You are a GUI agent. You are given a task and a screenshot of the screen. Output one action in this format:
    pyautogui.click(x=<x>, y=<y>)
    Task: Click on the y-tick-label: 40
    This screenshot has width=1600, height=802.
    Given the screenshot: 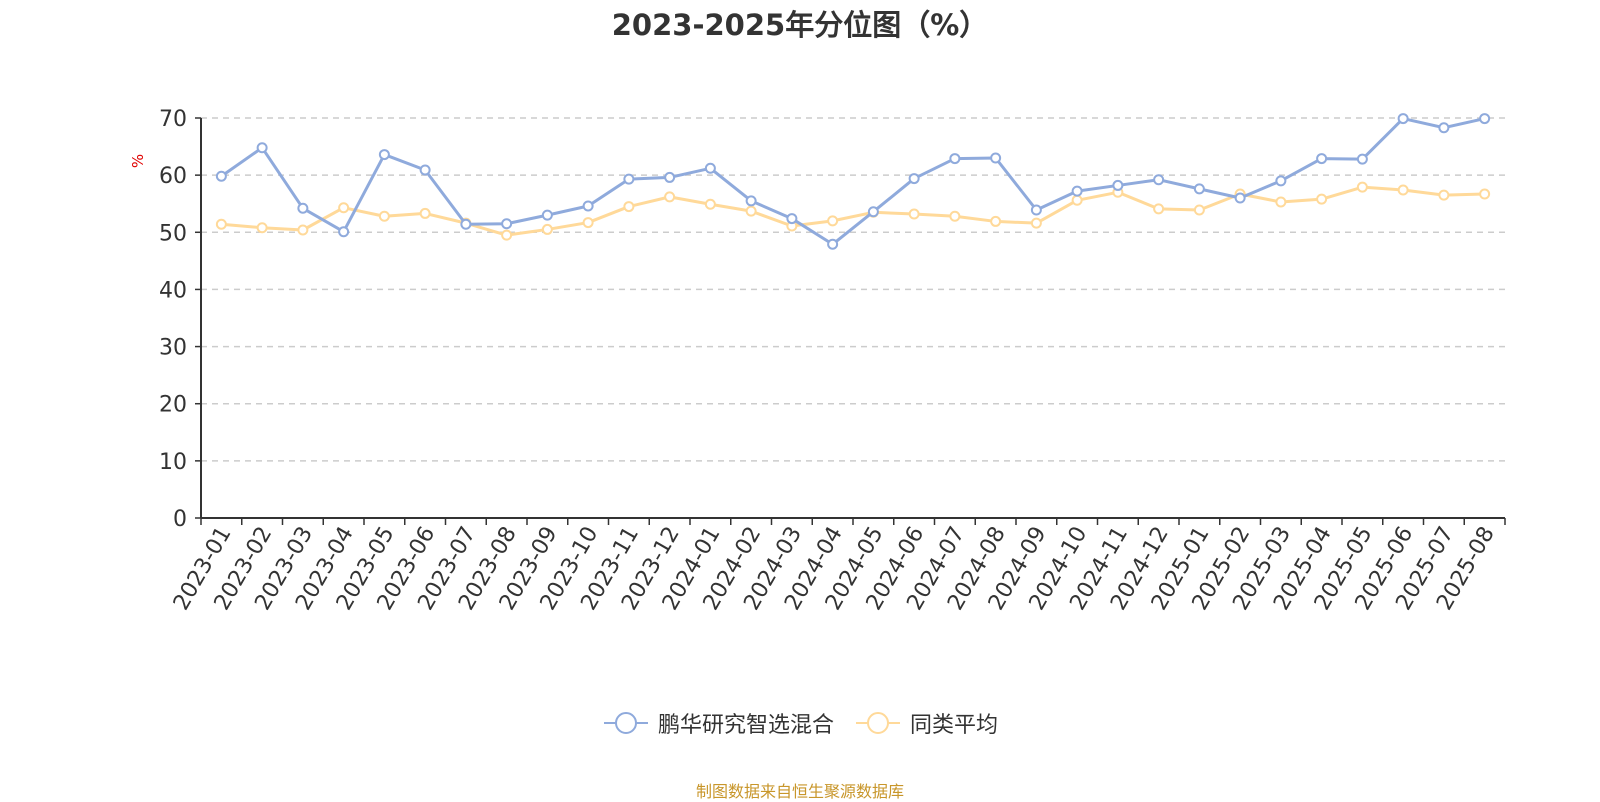 What is the action you would take?
    pyautogui.click(x=173, y=290)
    